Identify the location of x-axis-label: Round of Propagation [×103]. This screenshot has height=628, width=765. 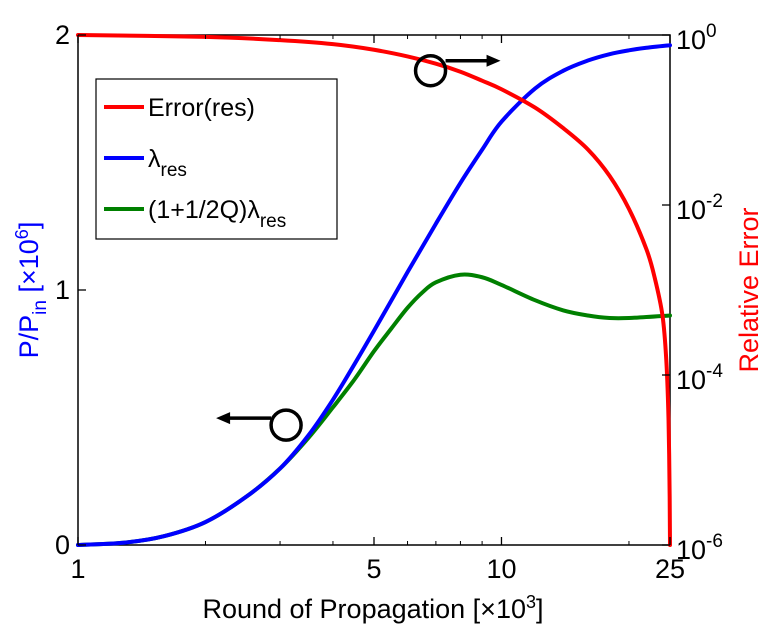
(372, 608).